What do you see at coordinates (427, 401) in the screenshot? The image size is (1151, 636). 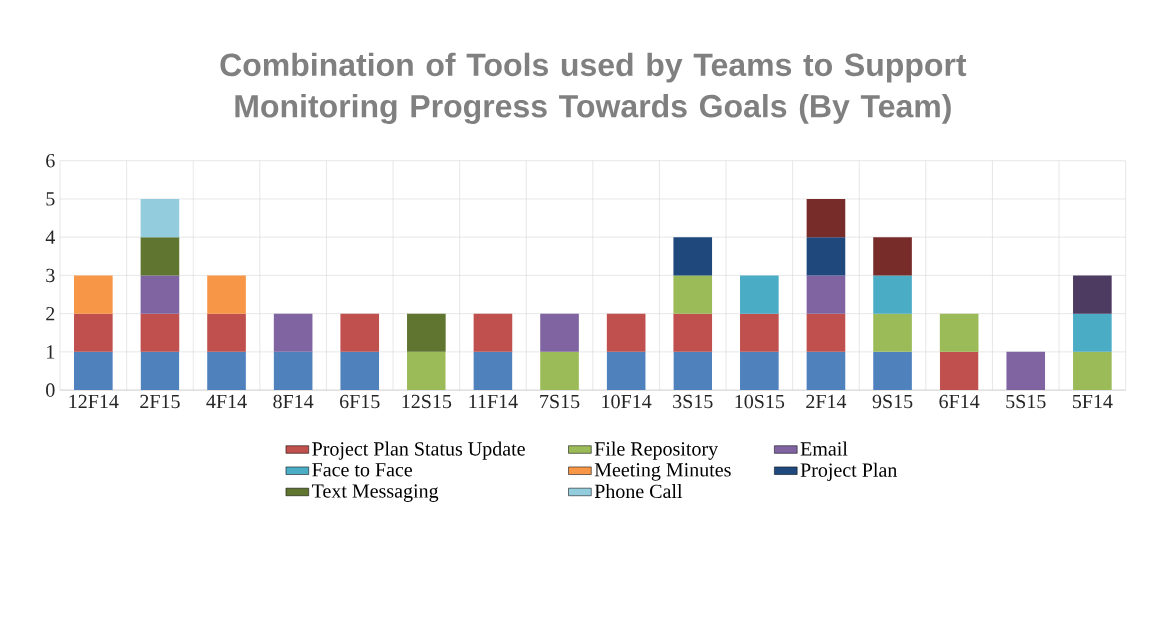 I see `x-tick-label: 12S15` at bounding box center [427, 401].